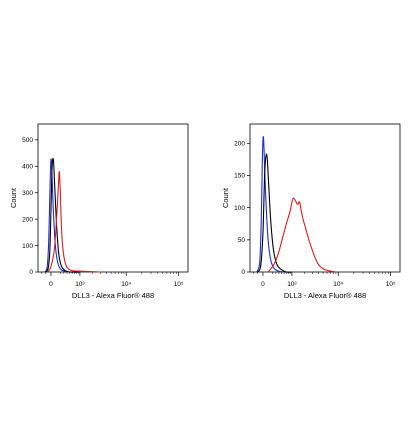  What do you see at coordinates (27, 193) in the screenshot?
I see `y-tick-label: 300` at bounding box center [27, 193].